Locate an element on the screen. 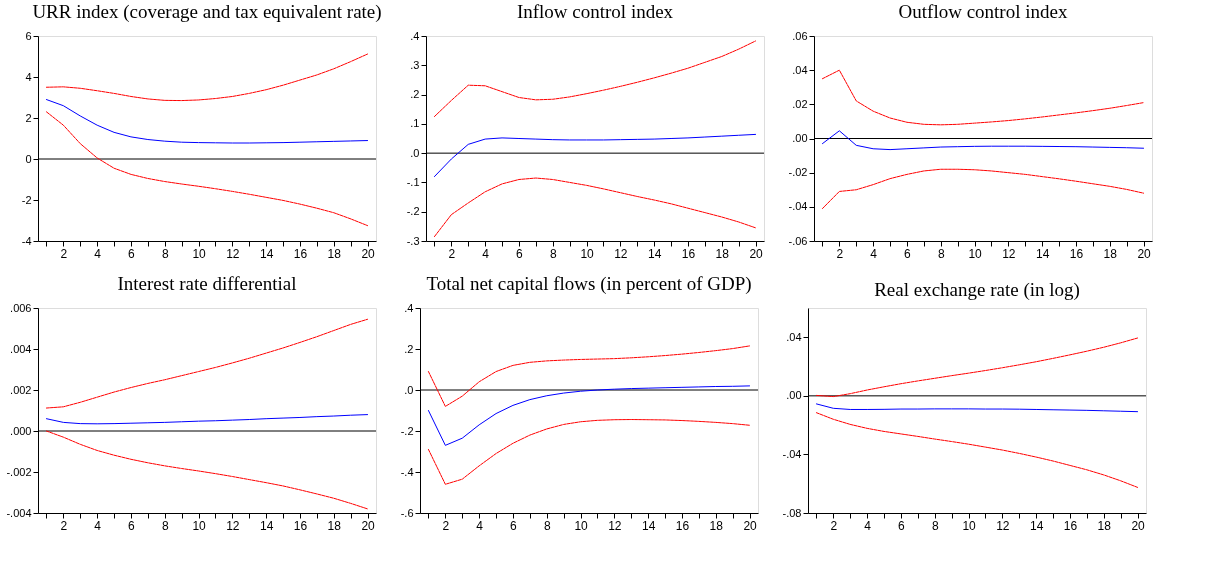  y-tick-label: -.6 is located at coordinates (407, 512).